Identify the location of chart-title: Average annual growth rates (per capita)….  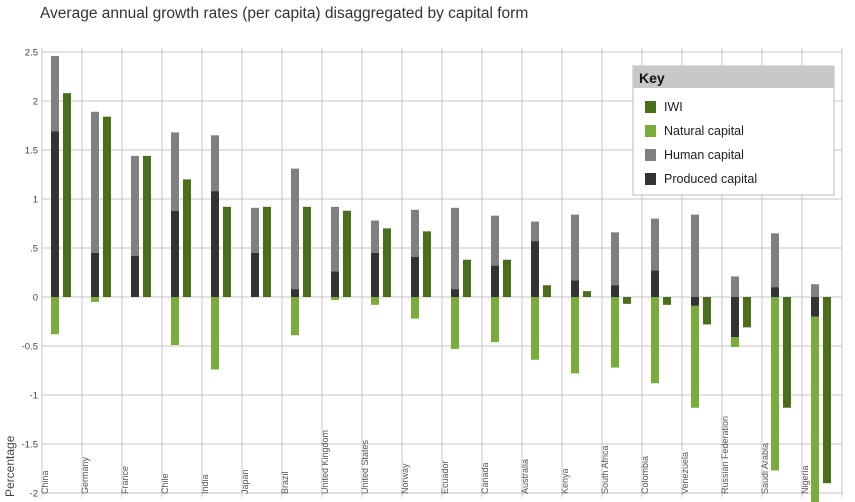
(284, 13).